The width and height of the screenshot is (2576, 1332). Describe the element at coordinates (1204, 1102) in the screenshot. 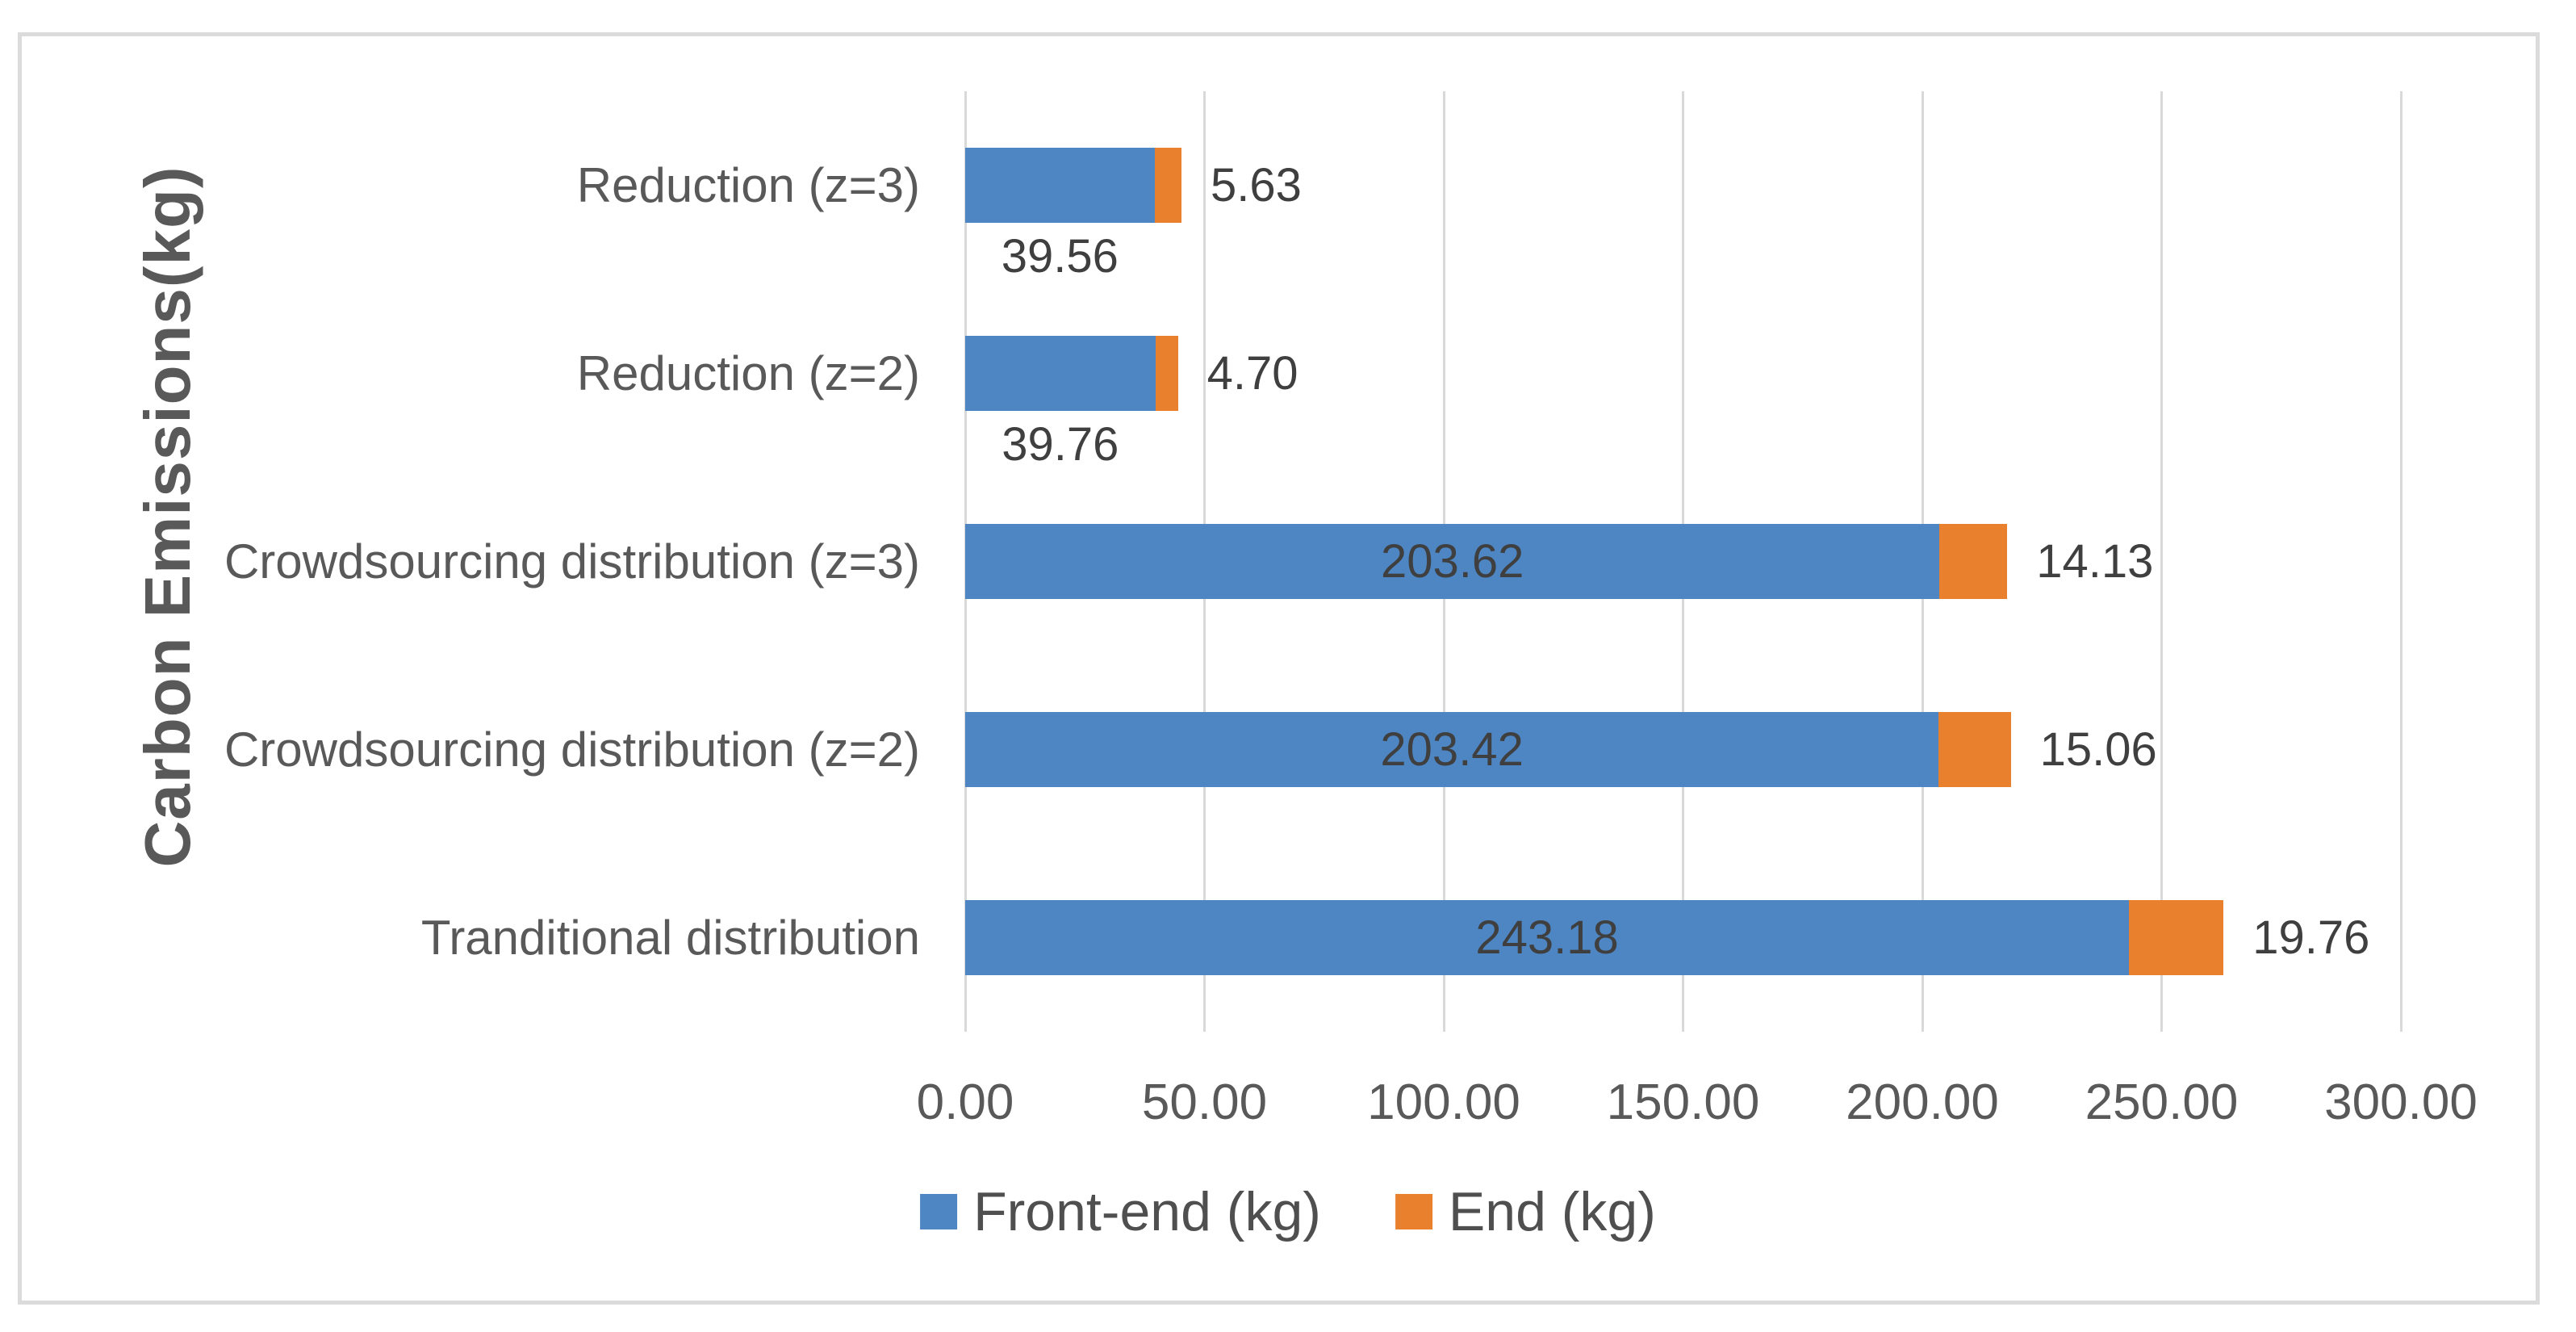

I see `x-tick-label: 50.00` at that location.